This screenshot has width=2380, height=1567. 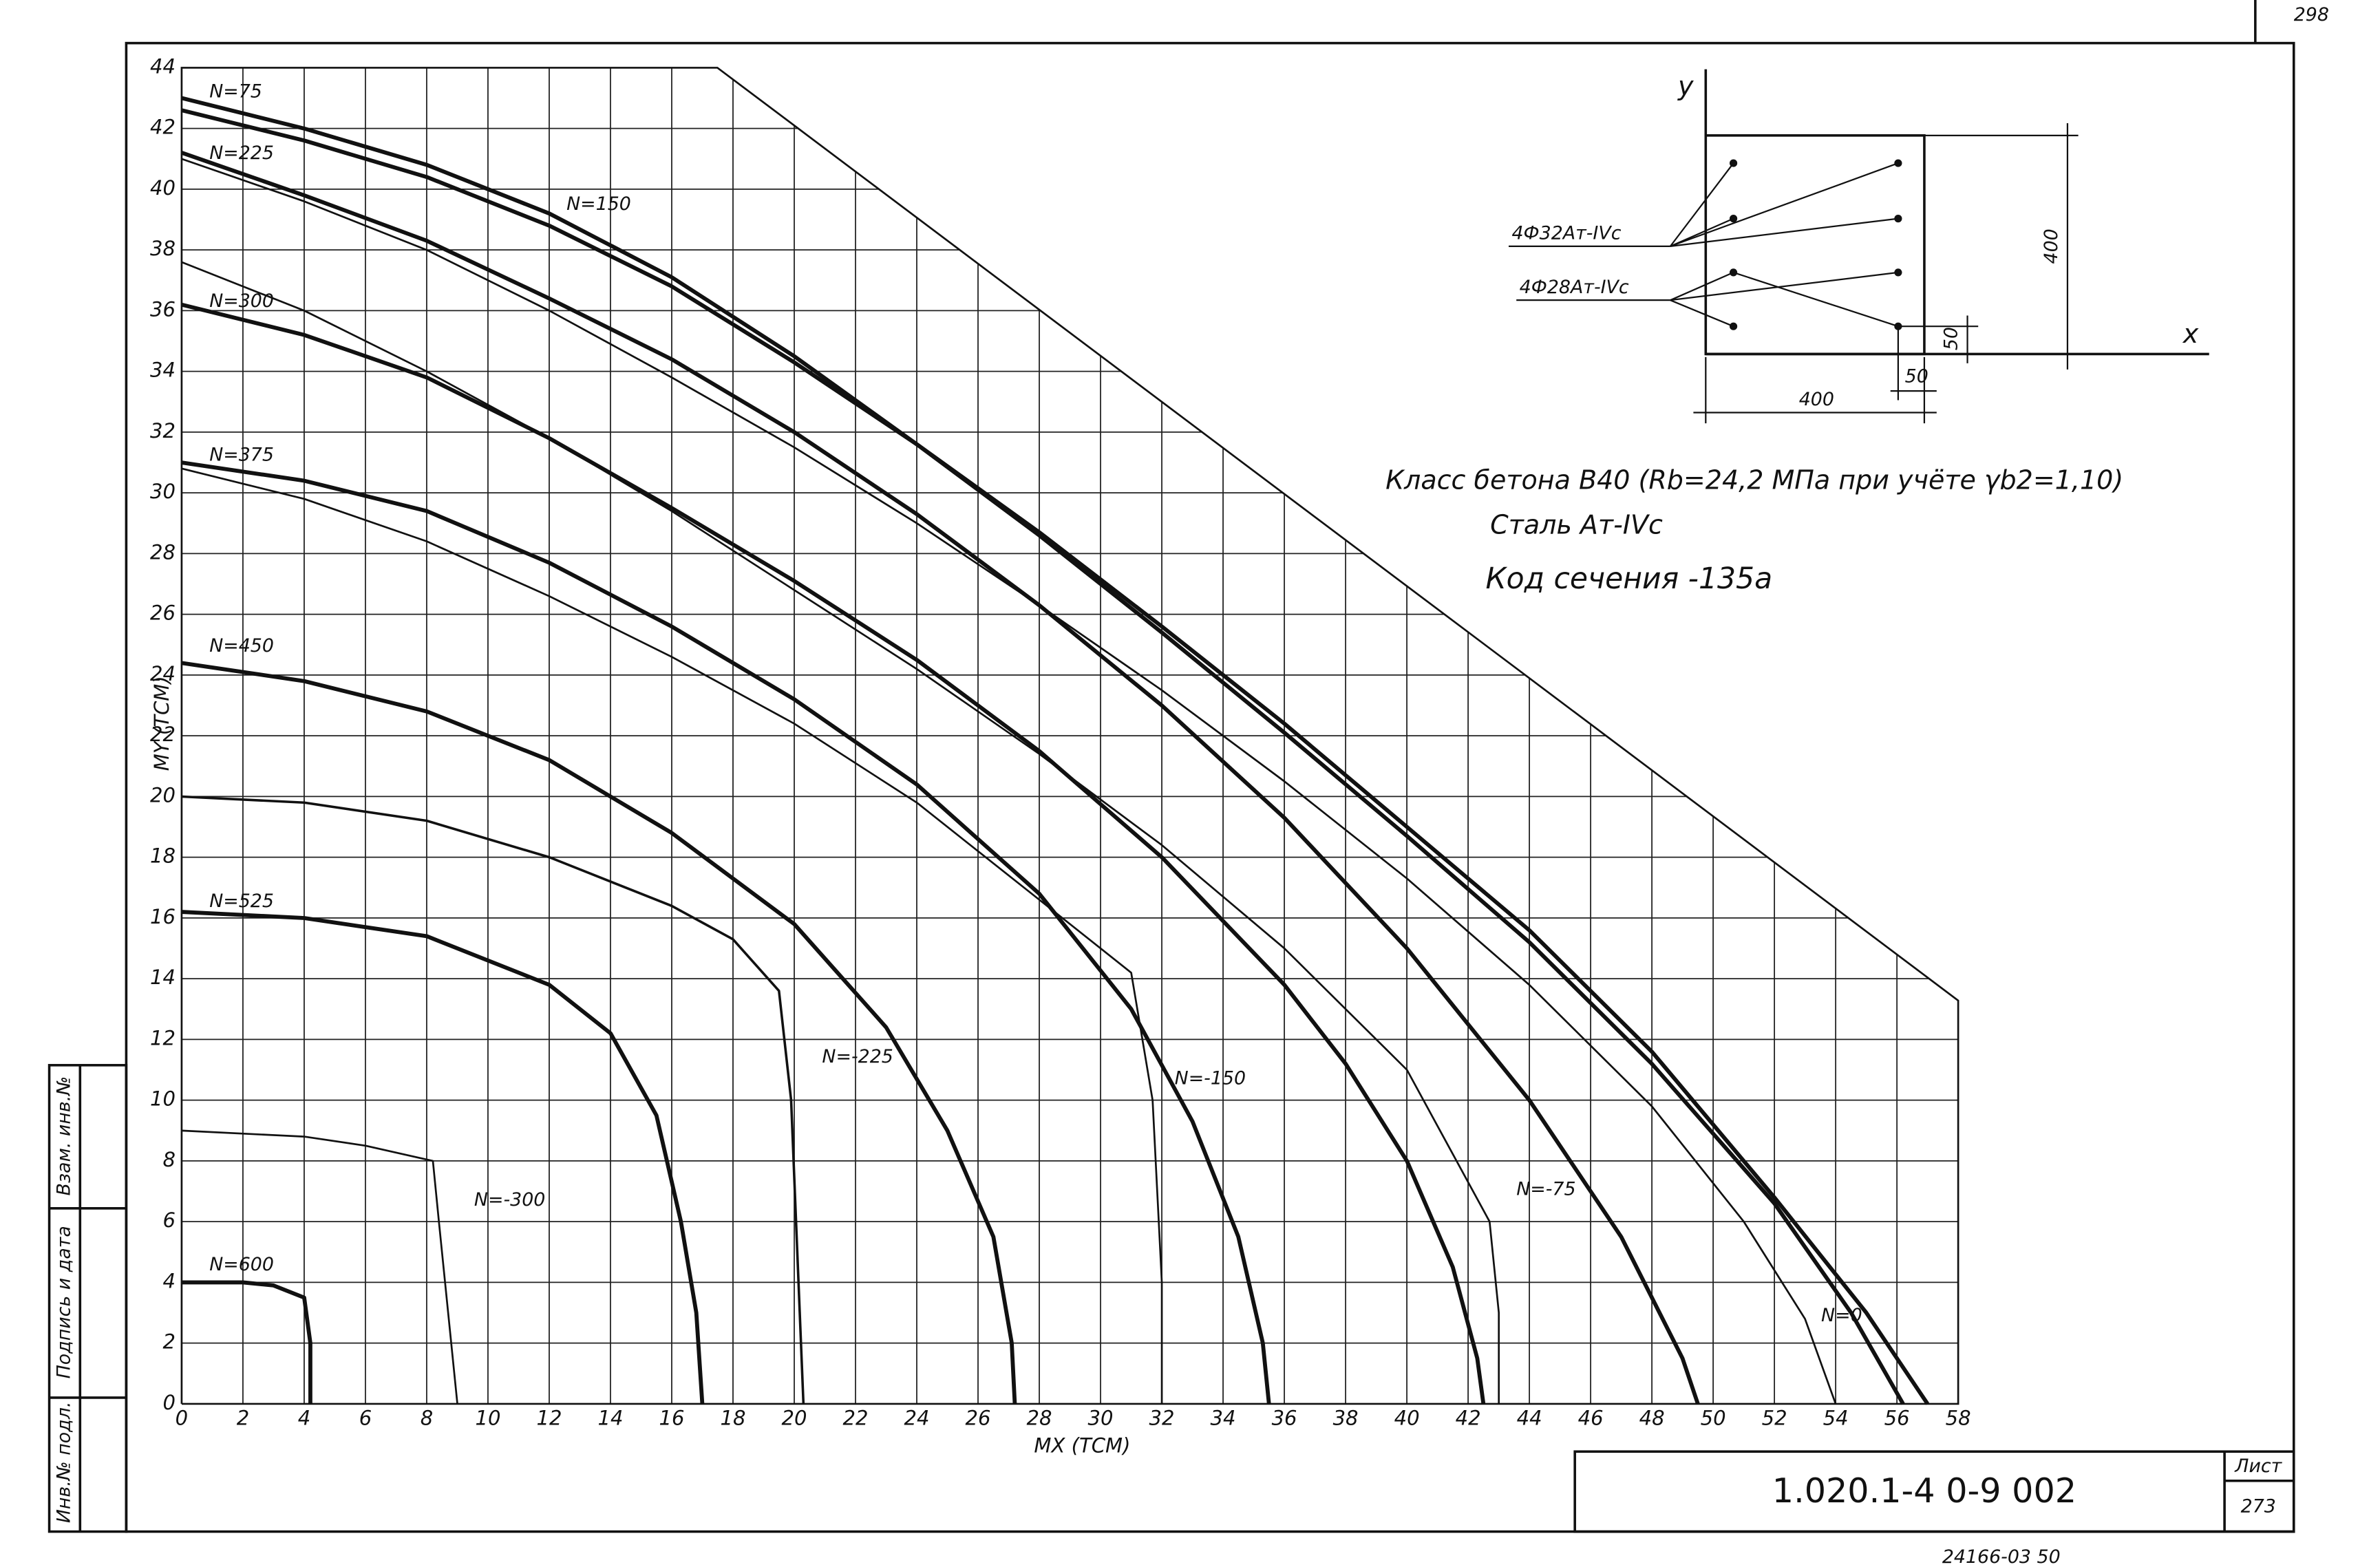 What do you see at coordinates (163, 978) in the screenshot?
I see `y-tick-label: 14` at bounding box center [163, 978].